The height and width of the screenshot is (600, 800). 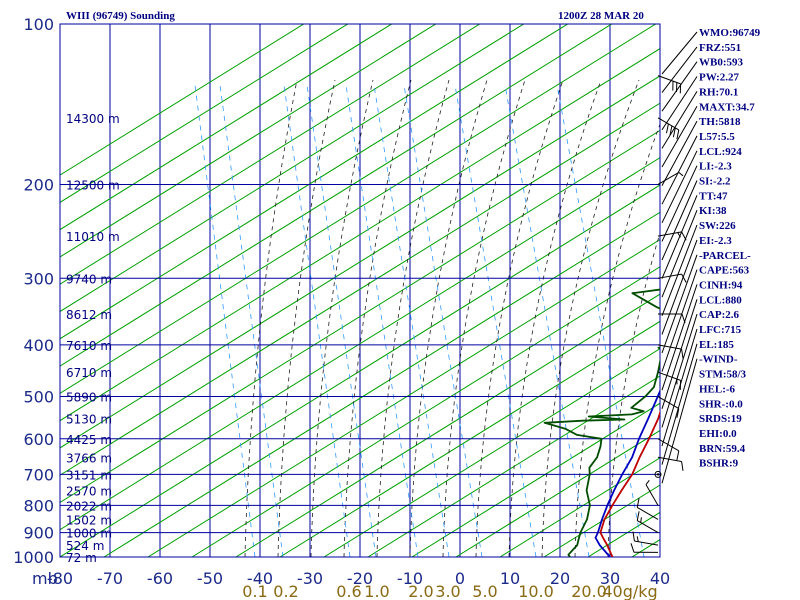 What do you see at coordinates (716, 345) in the screenshot?
I see `index-line: EL:185` at bounding box center [716, 345].